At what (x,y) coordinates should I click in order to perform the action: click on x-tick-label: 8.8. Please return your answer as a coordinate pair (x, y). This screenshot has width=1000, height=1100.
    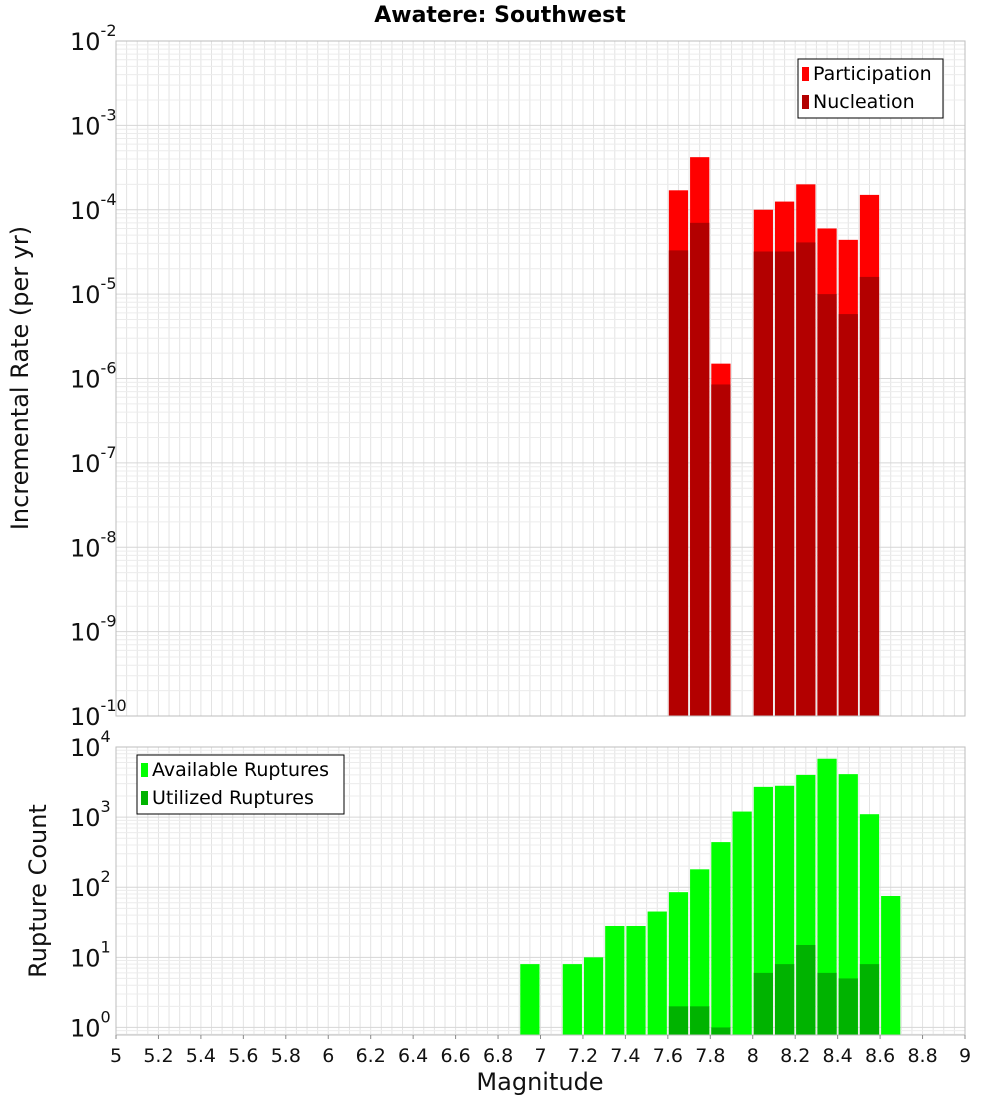
    Looking at the image, I should click on (922, 1056).